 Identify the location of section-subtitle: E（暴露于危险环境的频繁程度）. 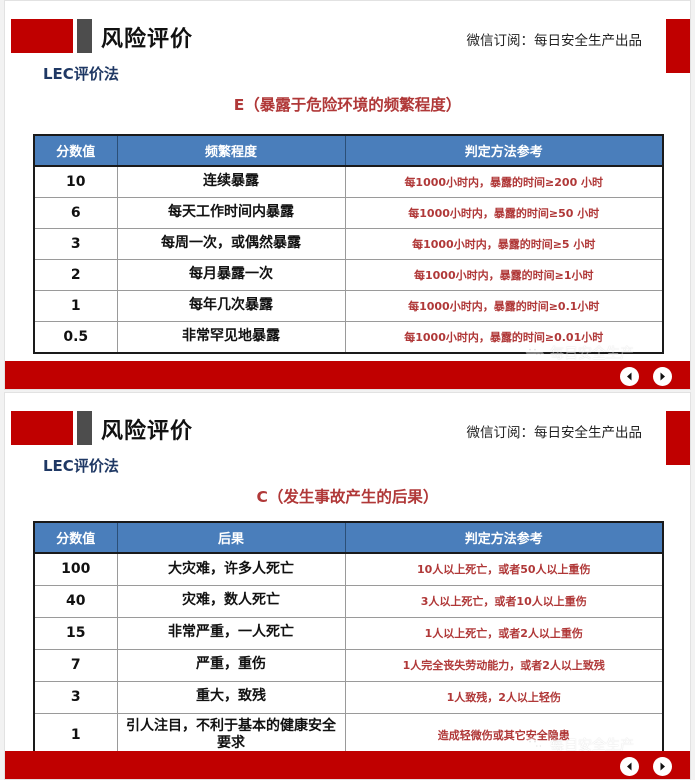
(347, 105).